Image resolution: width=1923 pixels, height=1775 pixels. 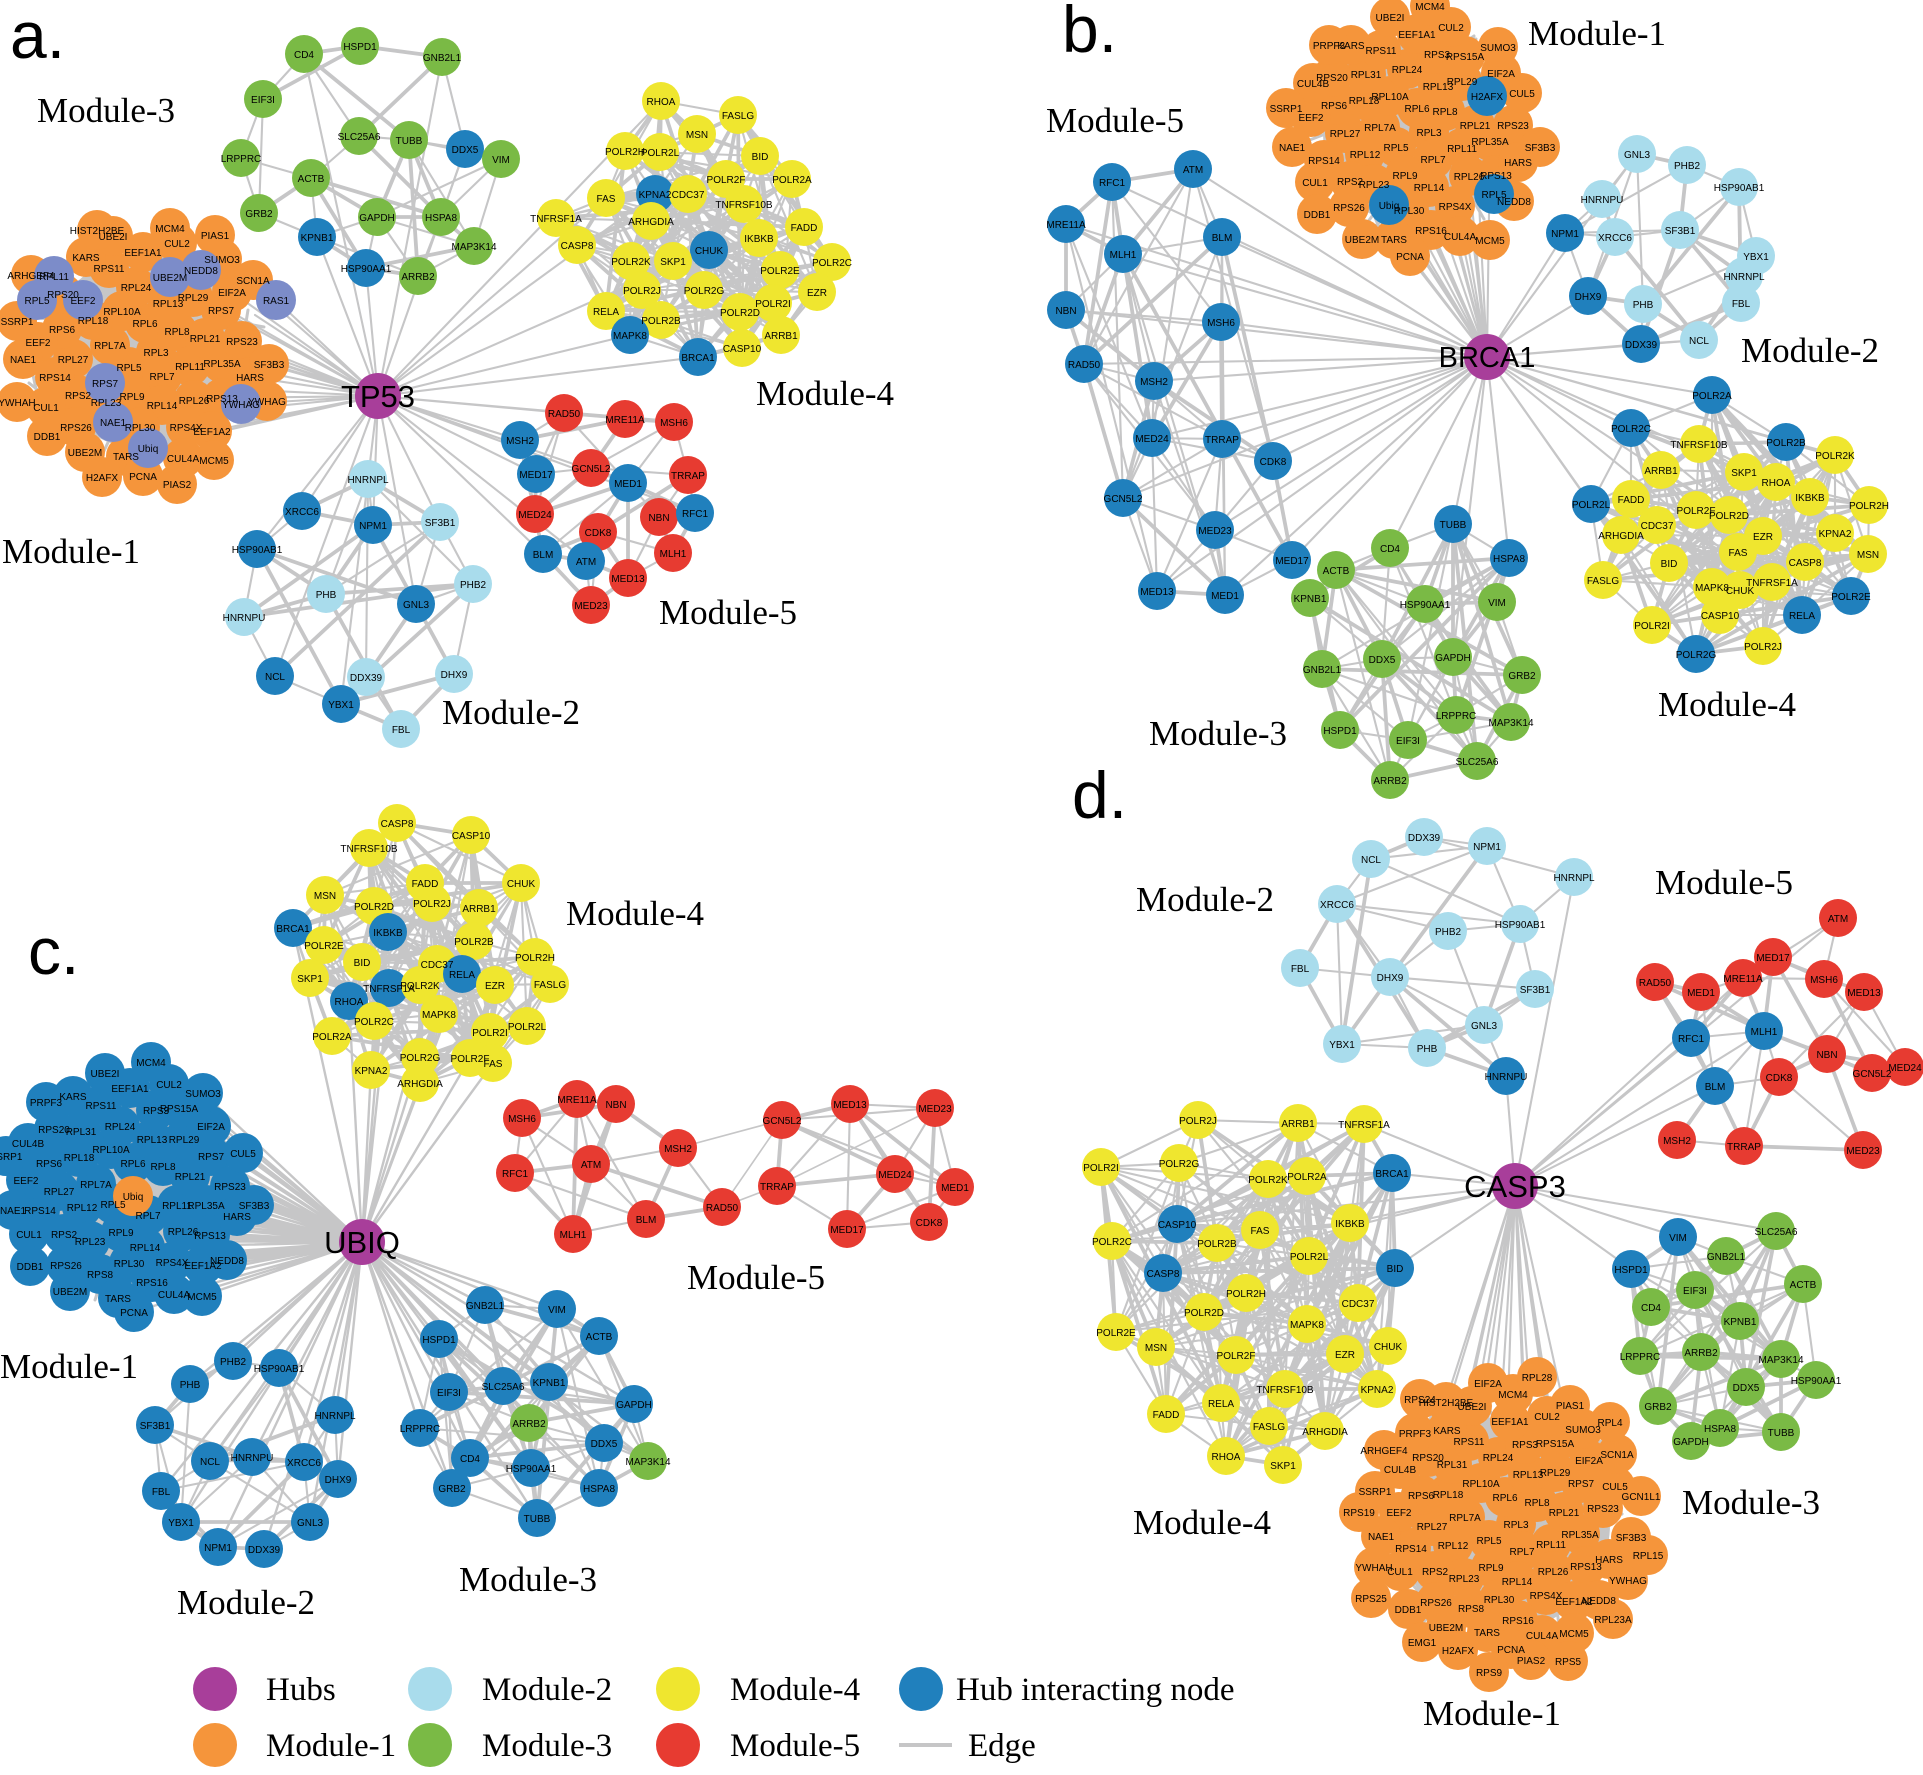 I want to click on svg-text: Module-2, so click(x=246, y=1602).